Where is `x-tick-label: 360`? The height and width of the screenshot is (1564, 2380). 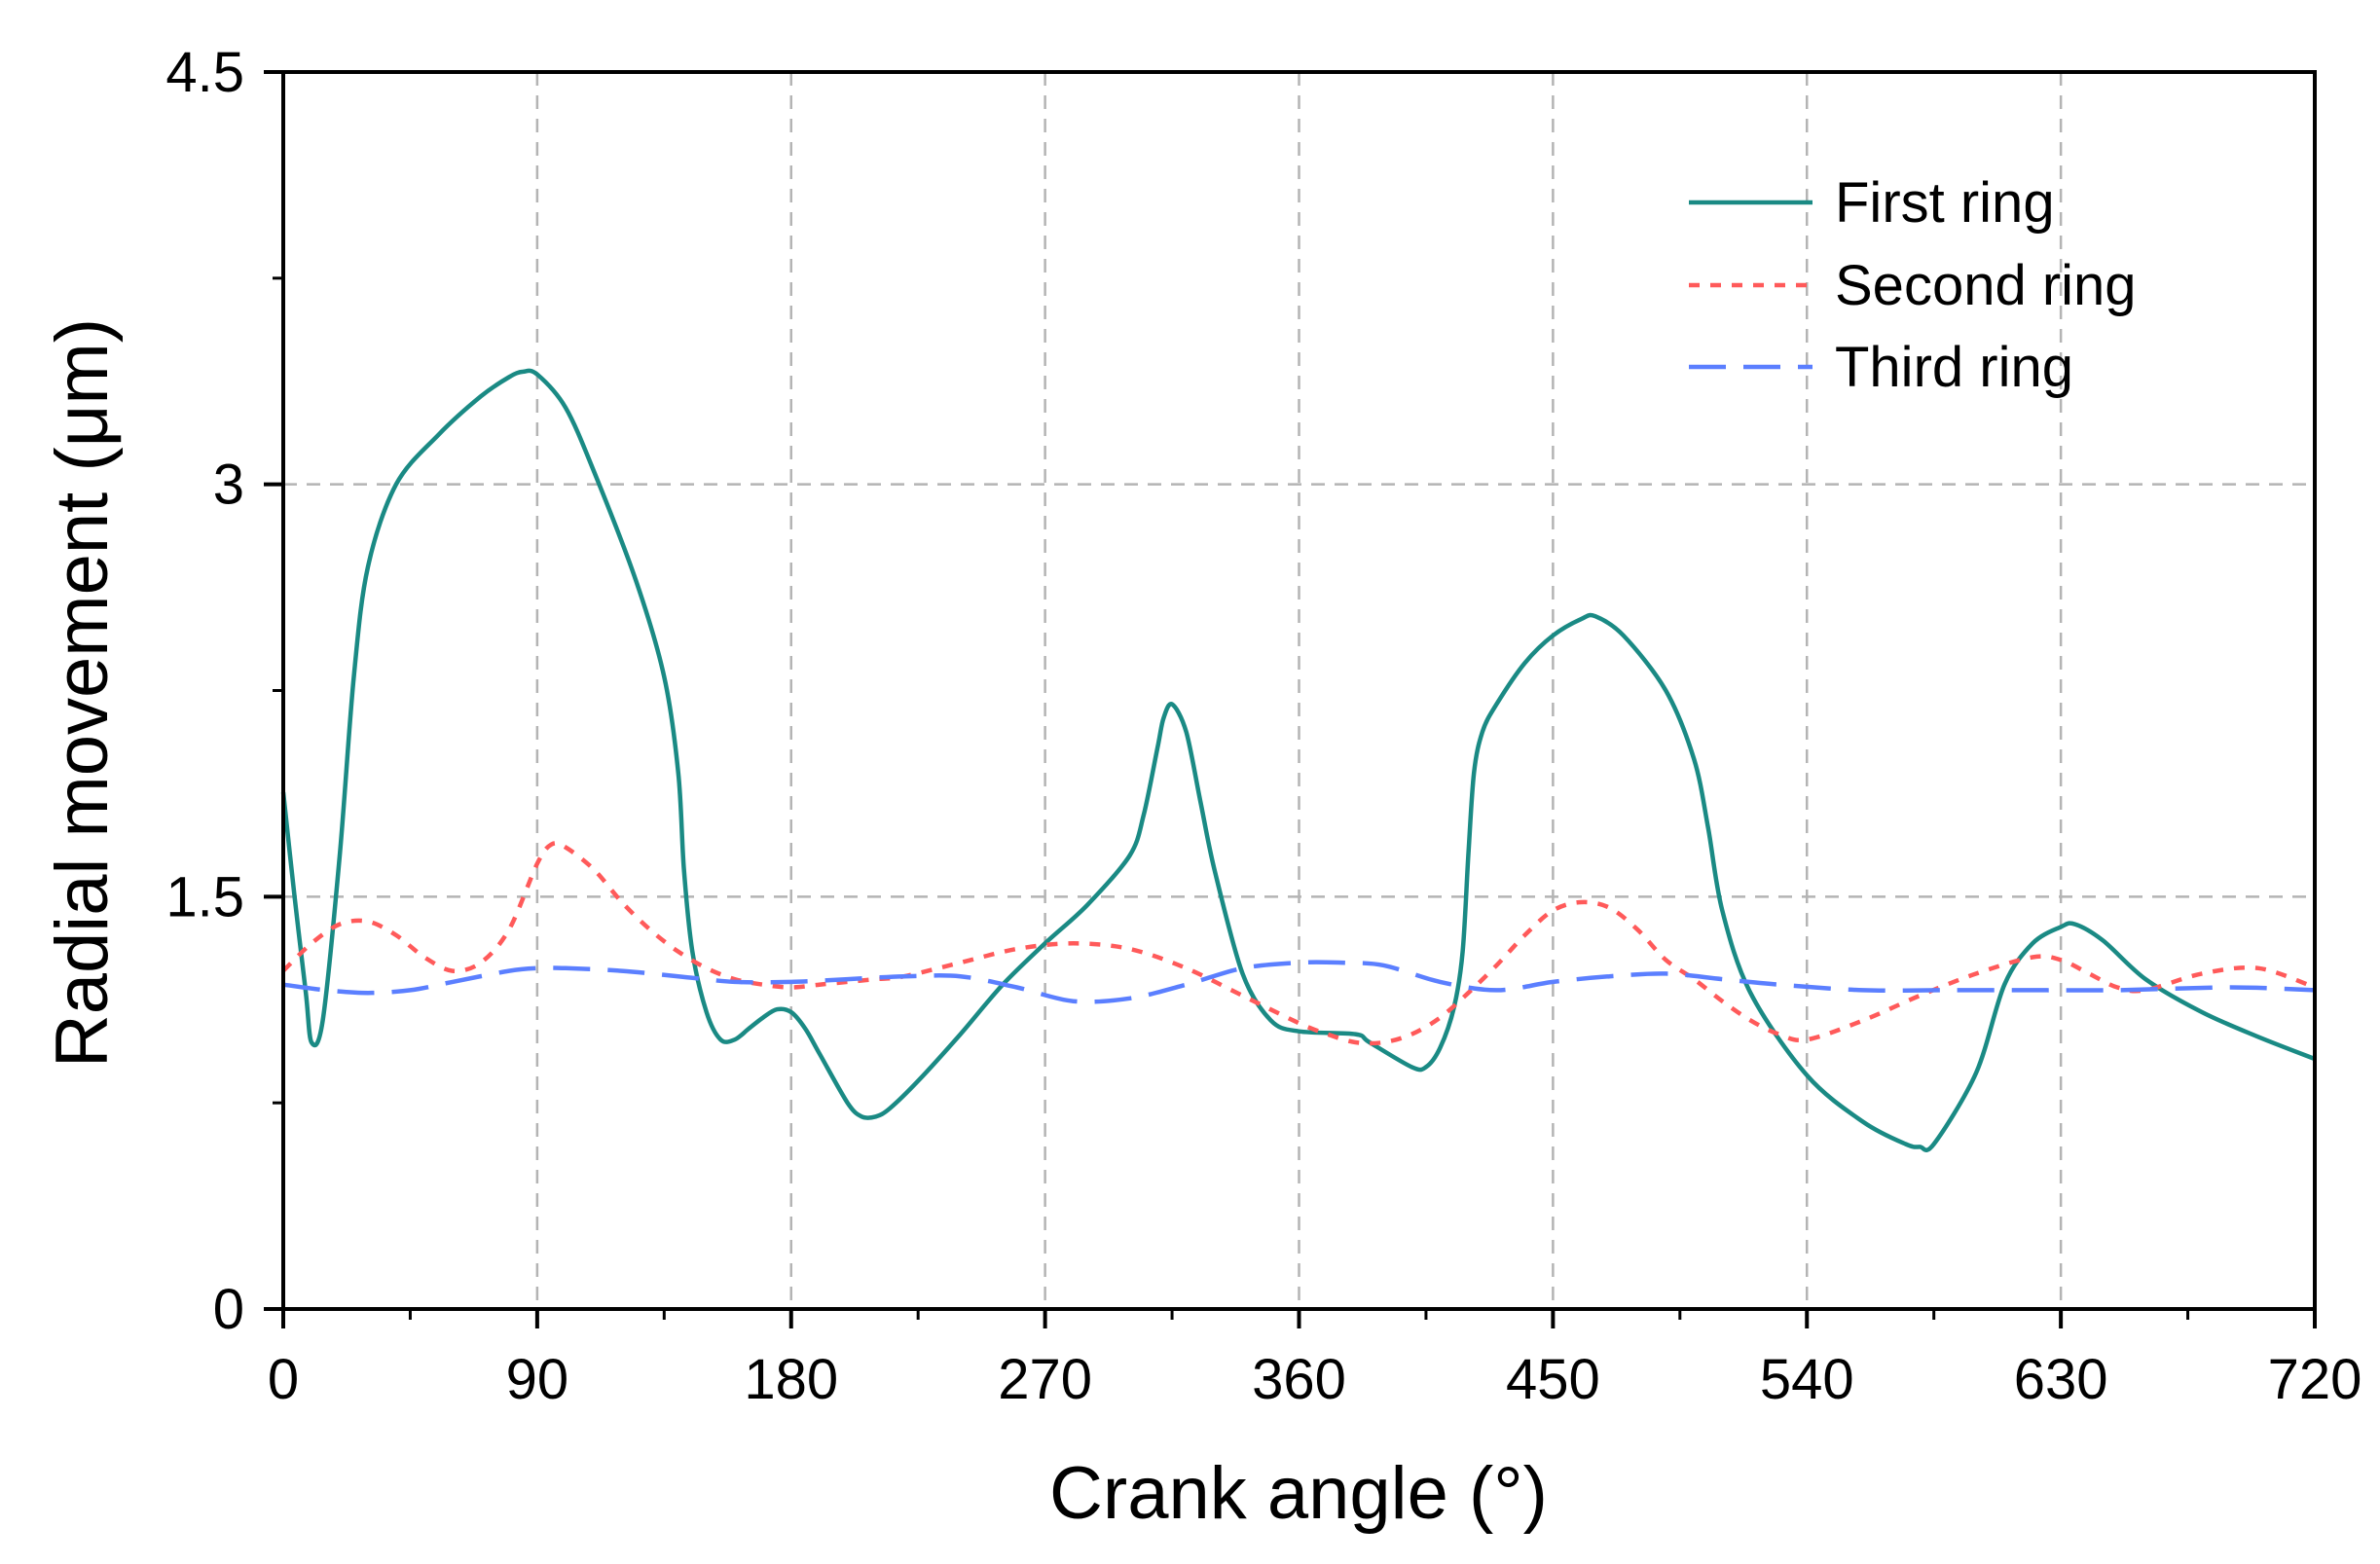
x-tick-label: 360 is located at coordinates (1299, 1379).